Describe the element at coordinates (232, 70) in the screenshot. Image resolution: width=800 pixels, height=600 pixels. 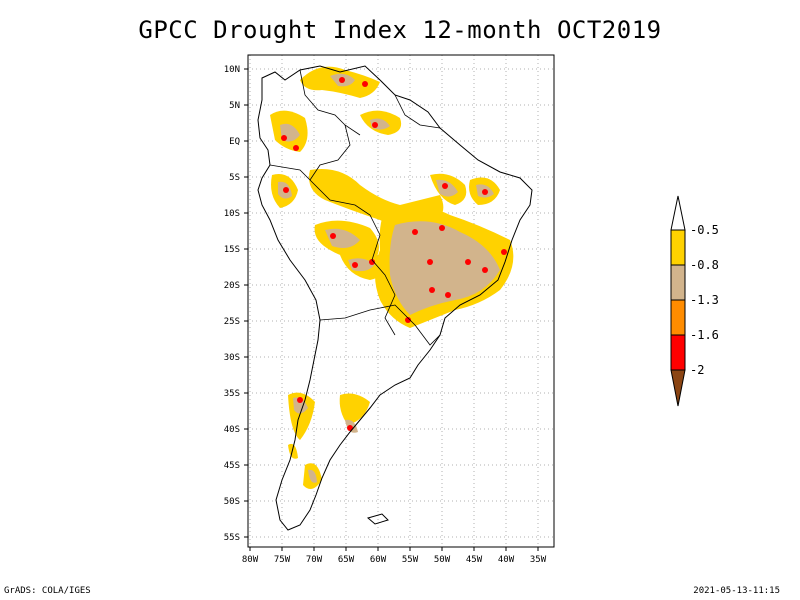
I see `lat-label: 10N` at that location.